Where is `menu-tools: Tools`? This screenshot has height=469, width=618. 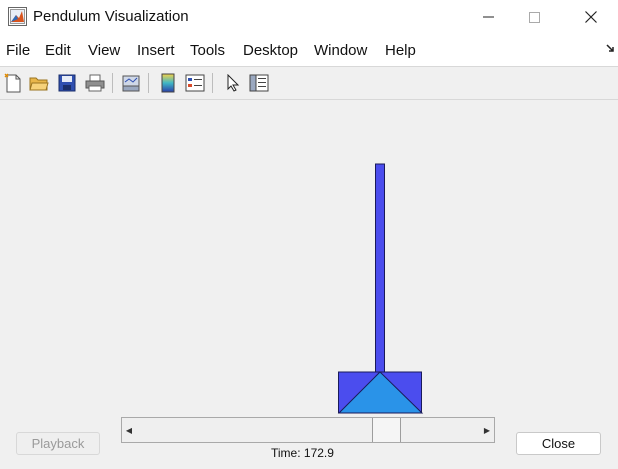 menu-tools: Tools is located at coordinates (208, 50).